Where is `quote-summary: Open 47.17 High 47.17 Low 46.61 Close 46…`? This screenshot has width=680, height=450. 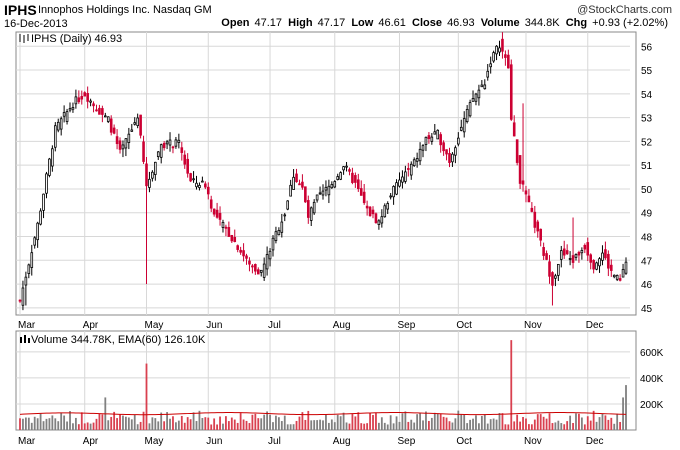
quote-summary: Open 47.17 High 47.17 Low 46.61 Close 46… is located at coordinates (444, 23).